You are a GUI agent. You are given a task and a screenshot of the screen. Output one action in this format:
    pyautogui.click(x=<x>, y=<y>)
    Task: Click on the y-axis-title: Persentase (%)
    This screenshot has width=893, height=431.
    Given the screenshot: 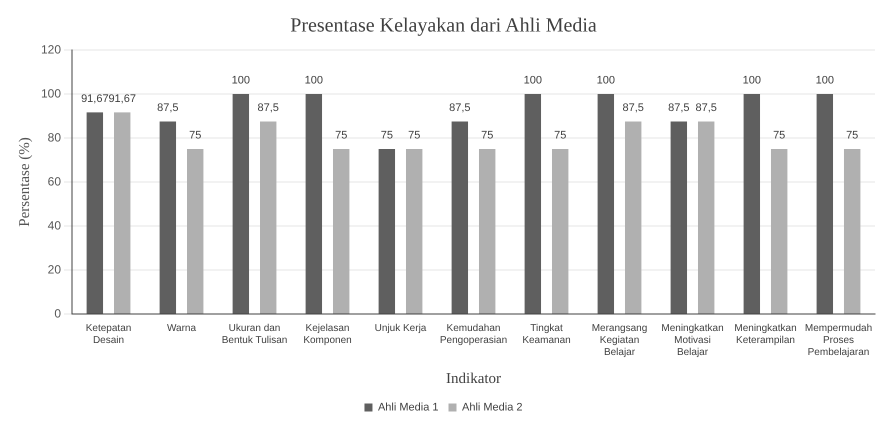 What is the action you would take?
    pyautogui.click(x=24, y=182)
    